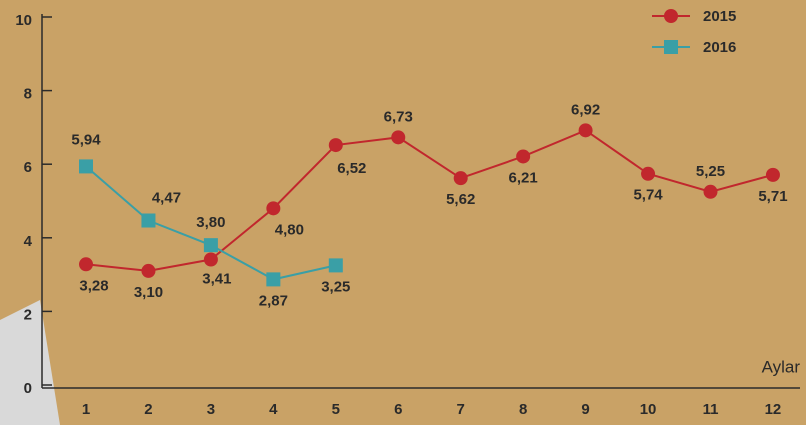 This screenshot has width=806, height=425. Describe the element at coordinates (273, 409) in the screenshot. I see `x-tick-label: 4` at that location.